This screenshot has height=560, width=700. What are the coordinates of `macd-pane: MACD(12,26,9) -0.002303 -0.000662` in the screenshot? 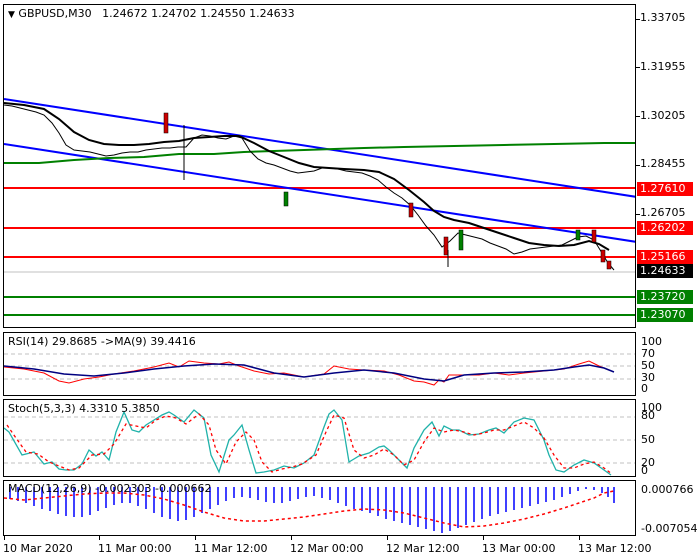 It's located at (319, 508).